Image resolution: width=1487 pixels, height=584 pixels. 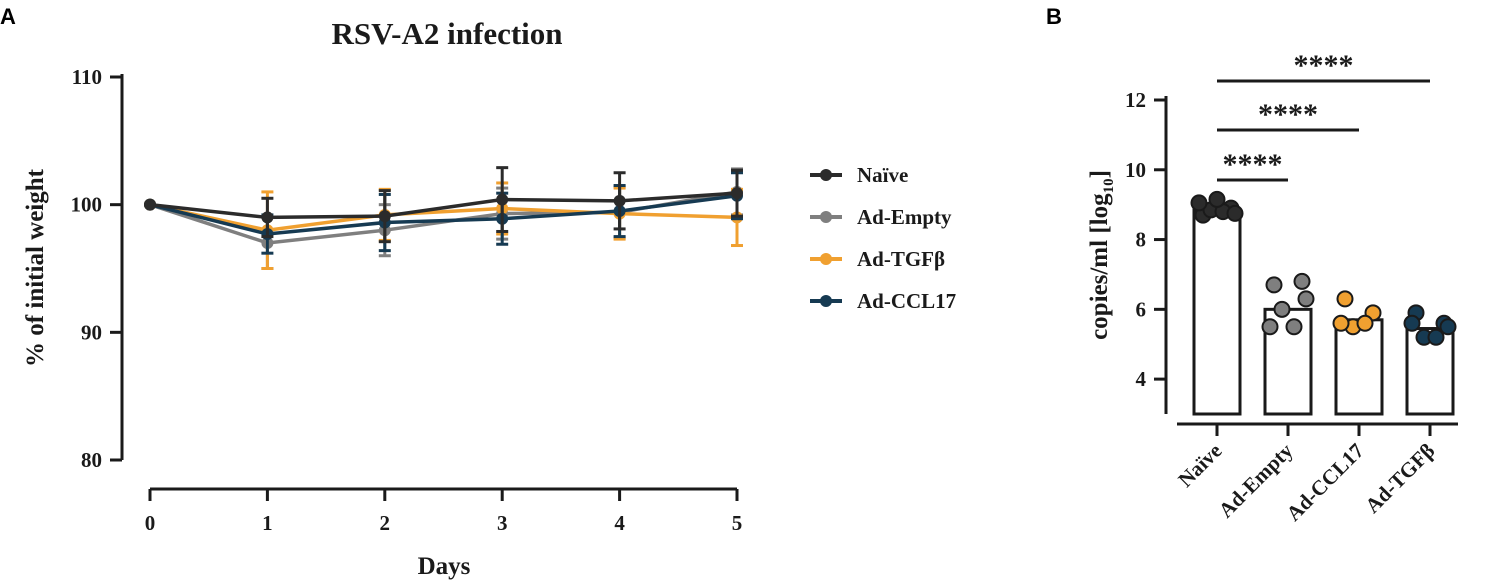 I want to click on panel-a-letter: A, so click(x=8, y=16).